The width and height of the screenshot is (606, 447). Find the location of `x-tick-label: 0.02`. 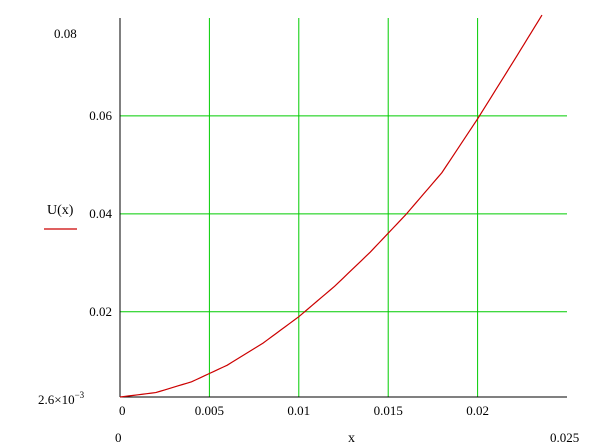

x-tick-label: 0.02 is located at coordinates (477, 410).